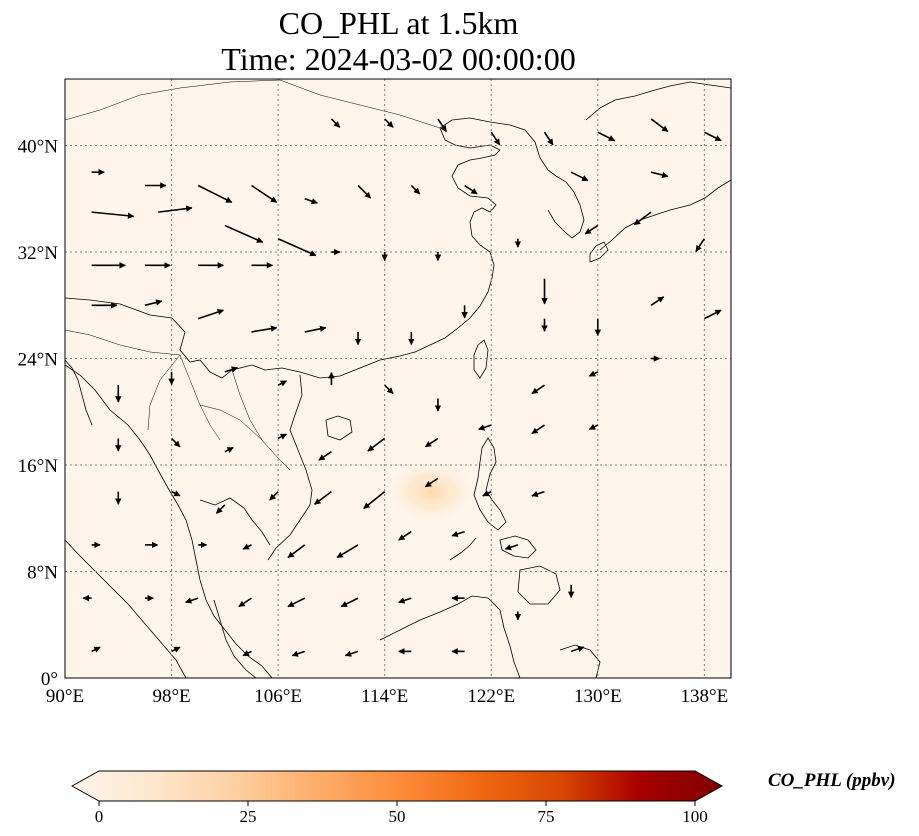 The width and height of the screenshot is (919, 836). What do you see at coordinates (42, 573) in the screenshot?
I see `lat-tick-label: 8°N` at bounding box center [42, 573].